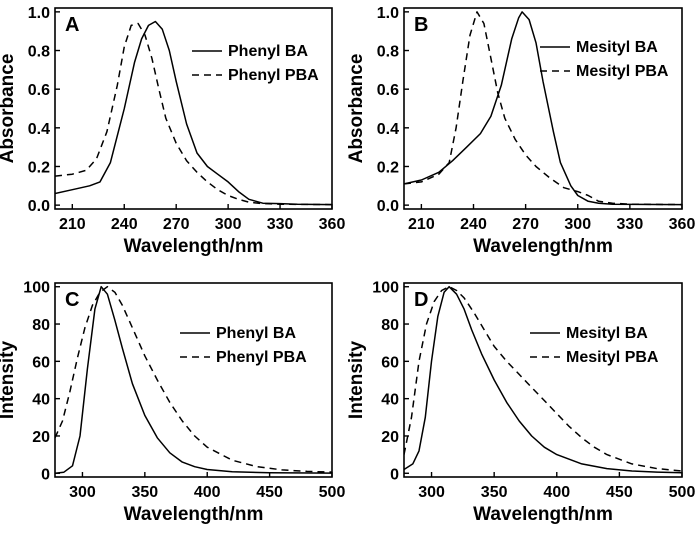 The height and width of the screenshot is (535, 700). Describe the element at coordinates (72, 25) in the screenshot. I see `panel-letter: A` at that location.